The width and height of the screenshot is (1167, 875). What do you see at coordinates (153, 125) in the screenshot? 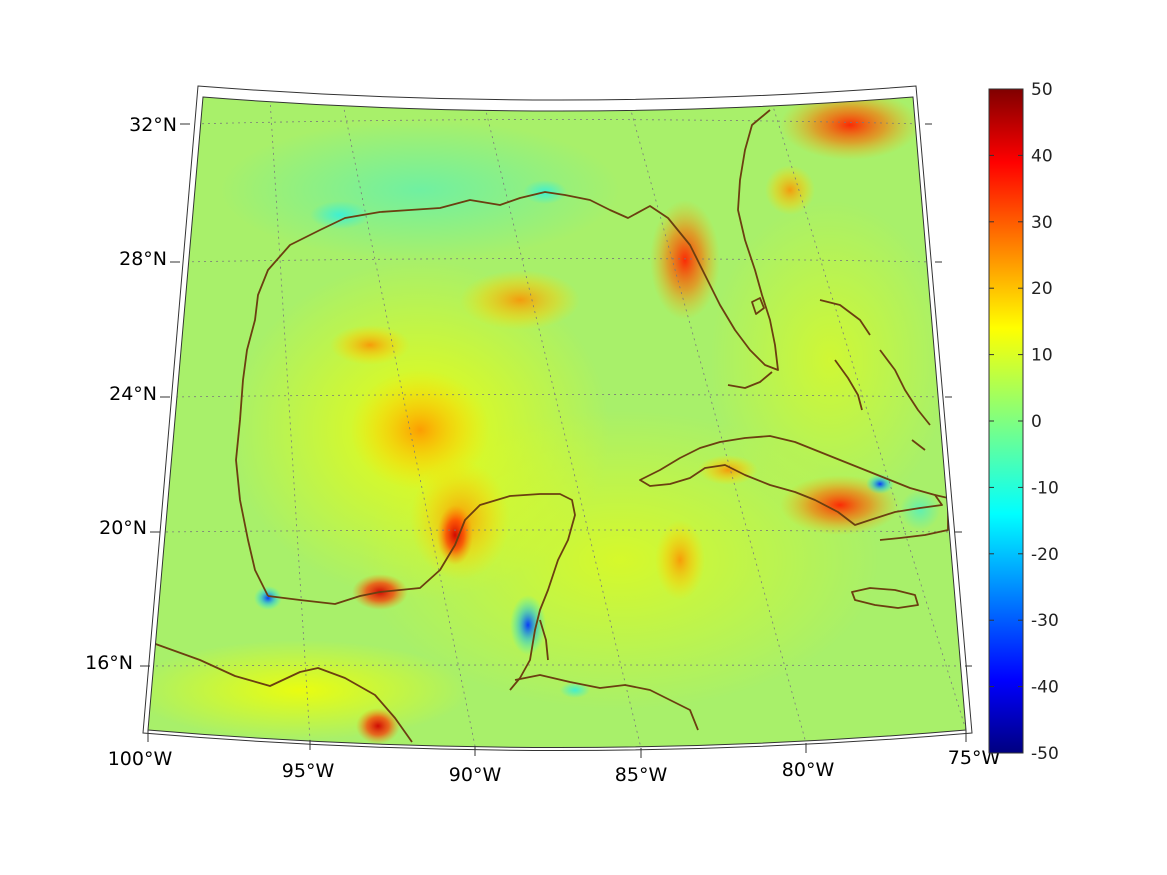
I see `lat-label-32n: 32°N` at bounding box center [153, 125].